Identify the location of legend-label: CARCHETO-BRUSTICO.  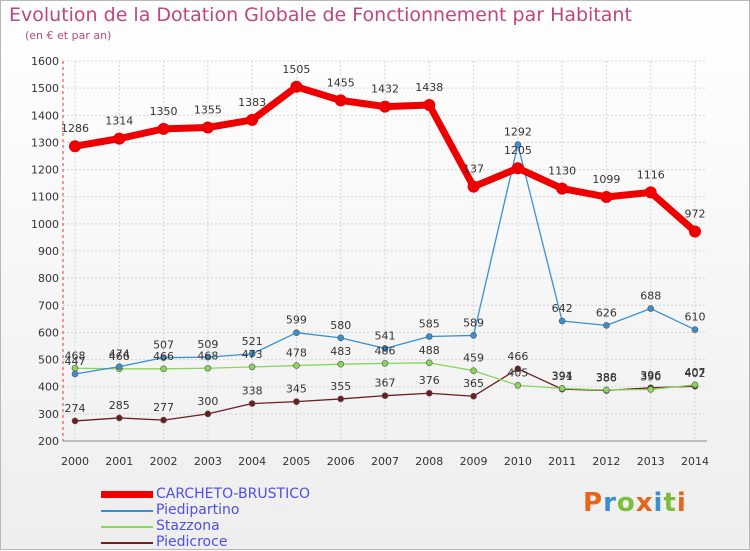
(233, 494).